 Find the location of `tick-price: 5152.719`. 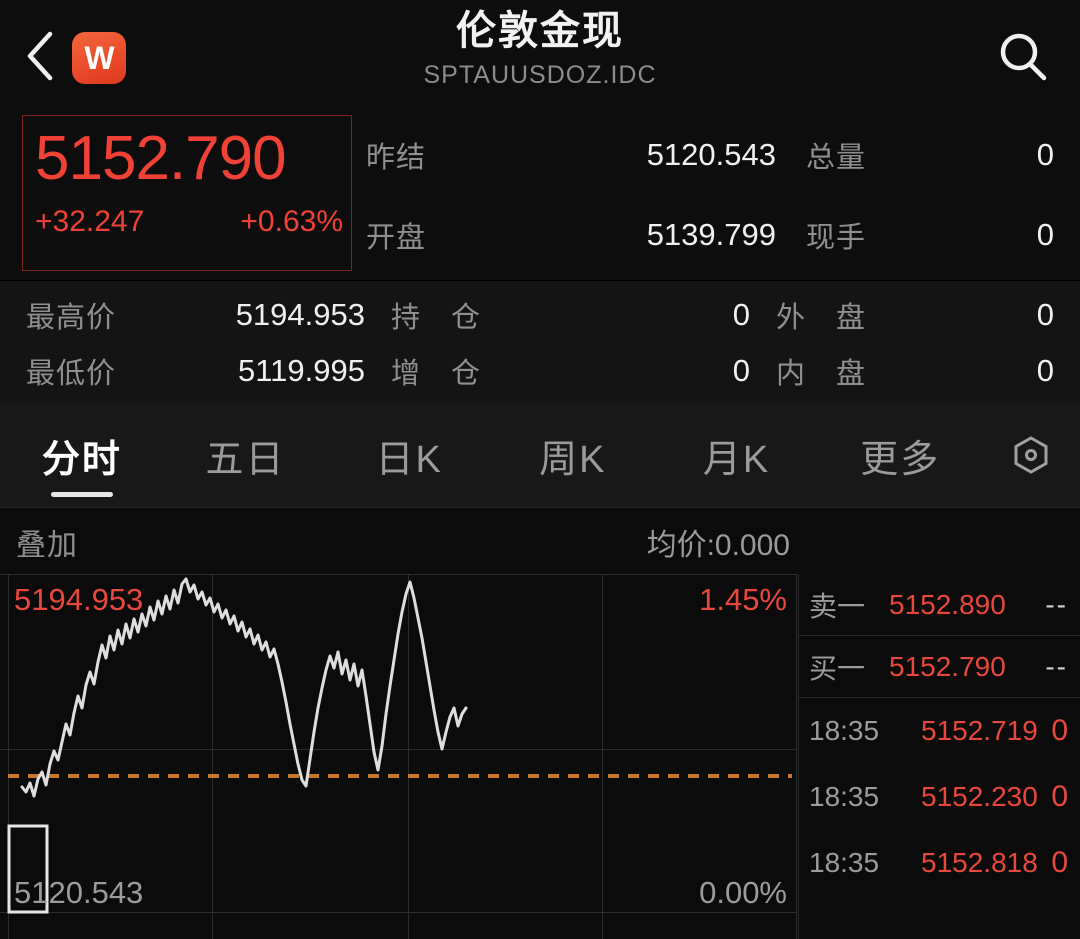

tick-price: 5152.719 is located at coordinates (979, 730).